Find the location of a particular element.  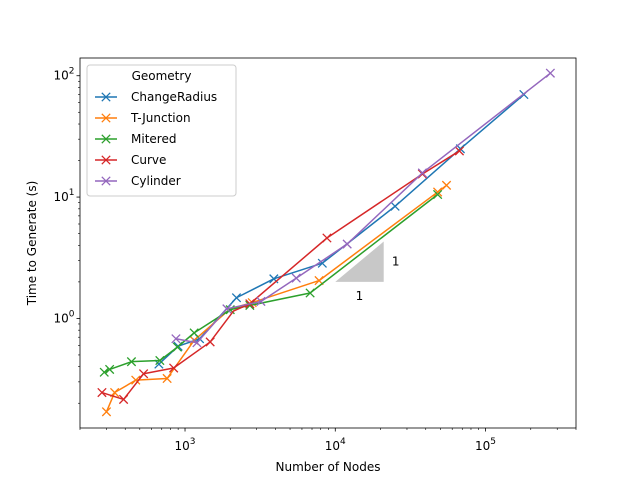

legend-label: T-Junction is located at coordinates (160, 118).